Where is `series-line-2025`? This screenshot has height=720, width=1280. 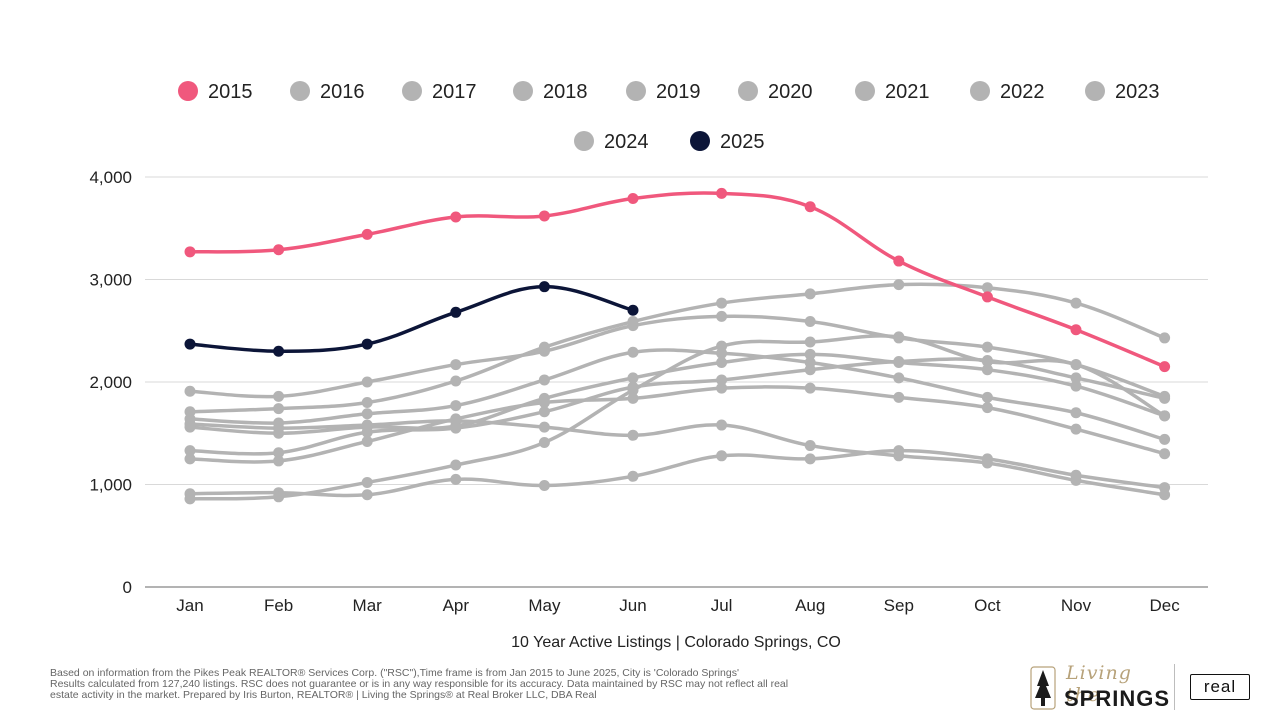 series-line-2025 is located at coordinates (411, 318).